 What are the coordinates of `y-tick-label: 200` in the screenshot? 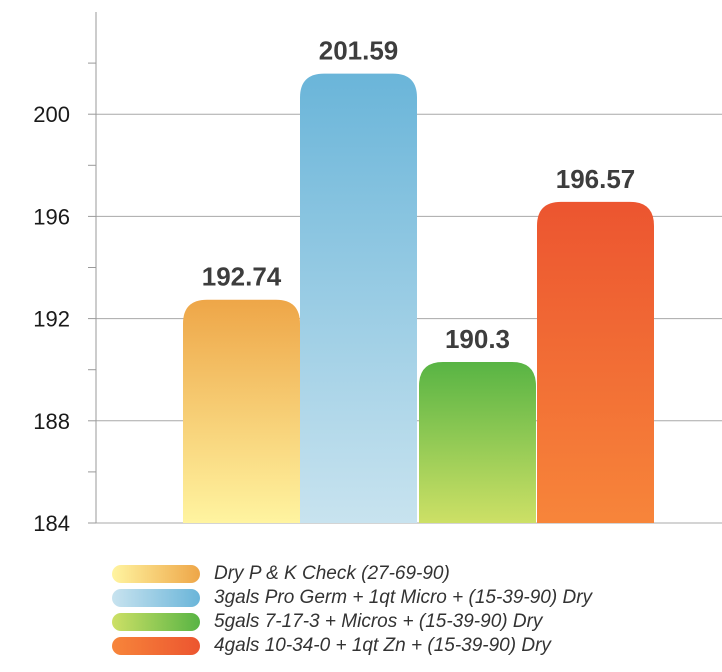 It's located at (51, 114).